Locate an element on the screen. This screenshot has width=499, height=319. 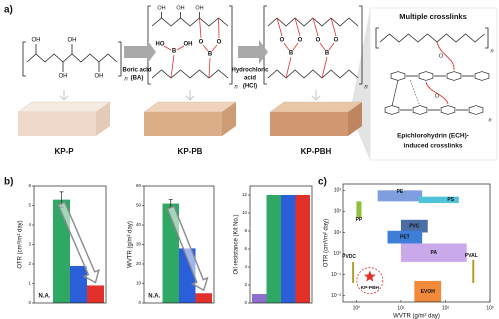
inset-caption: induced crosslinks is located at coordinates (433, 146).